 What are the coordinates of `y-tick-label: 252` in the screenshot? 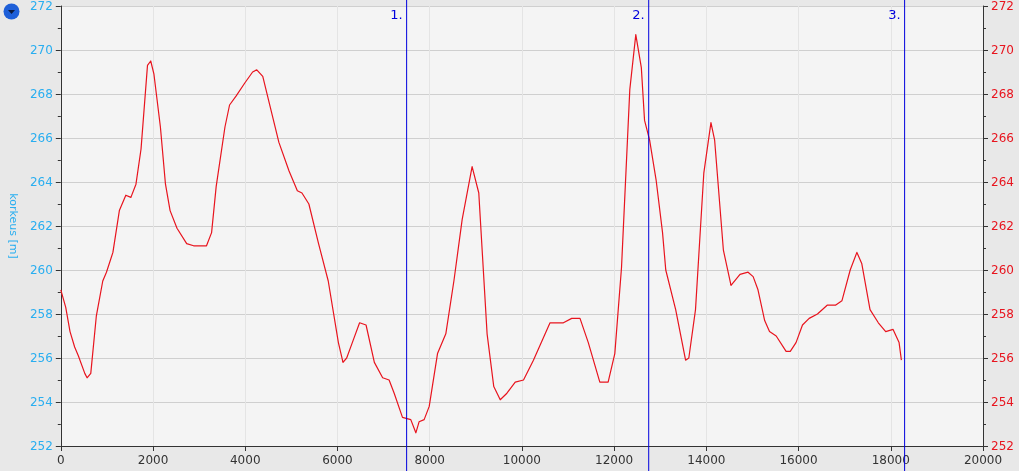 It's located at (41, 446).